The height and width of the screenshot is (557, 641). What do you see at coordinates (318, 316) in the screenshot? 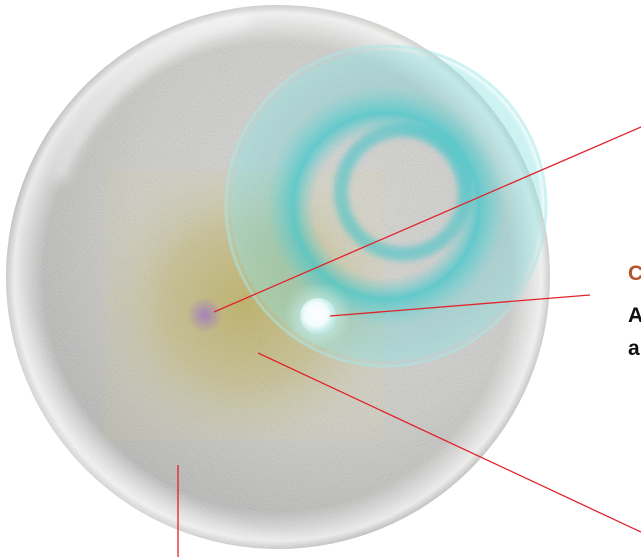
I see `glowing-nucleus` at bounding box center [318, 316].